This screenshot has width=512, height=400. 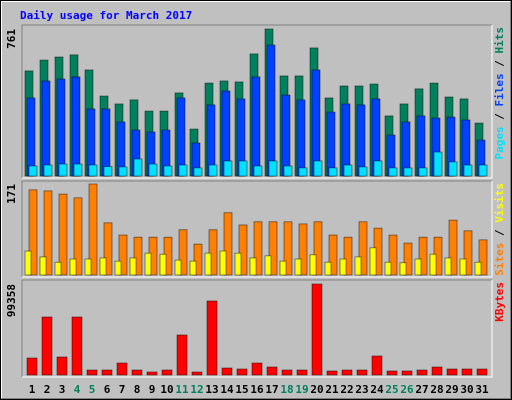 What do you see at coordinates (106, 15) in the screenshot?
I see `chart-title: Daily usage for March 2017` at bounding box center [106, 15].